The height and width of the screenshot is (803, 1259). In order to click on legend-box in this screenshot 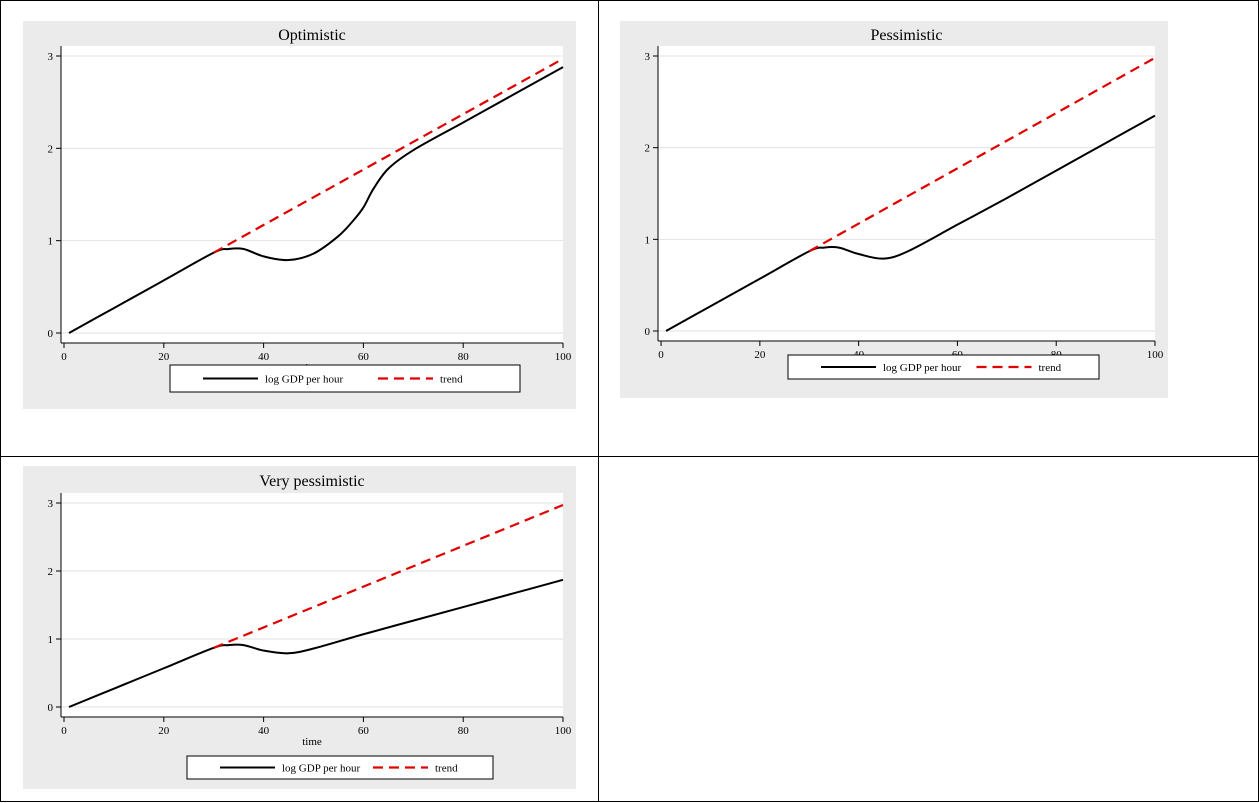, I will do `click(340, 767)`.